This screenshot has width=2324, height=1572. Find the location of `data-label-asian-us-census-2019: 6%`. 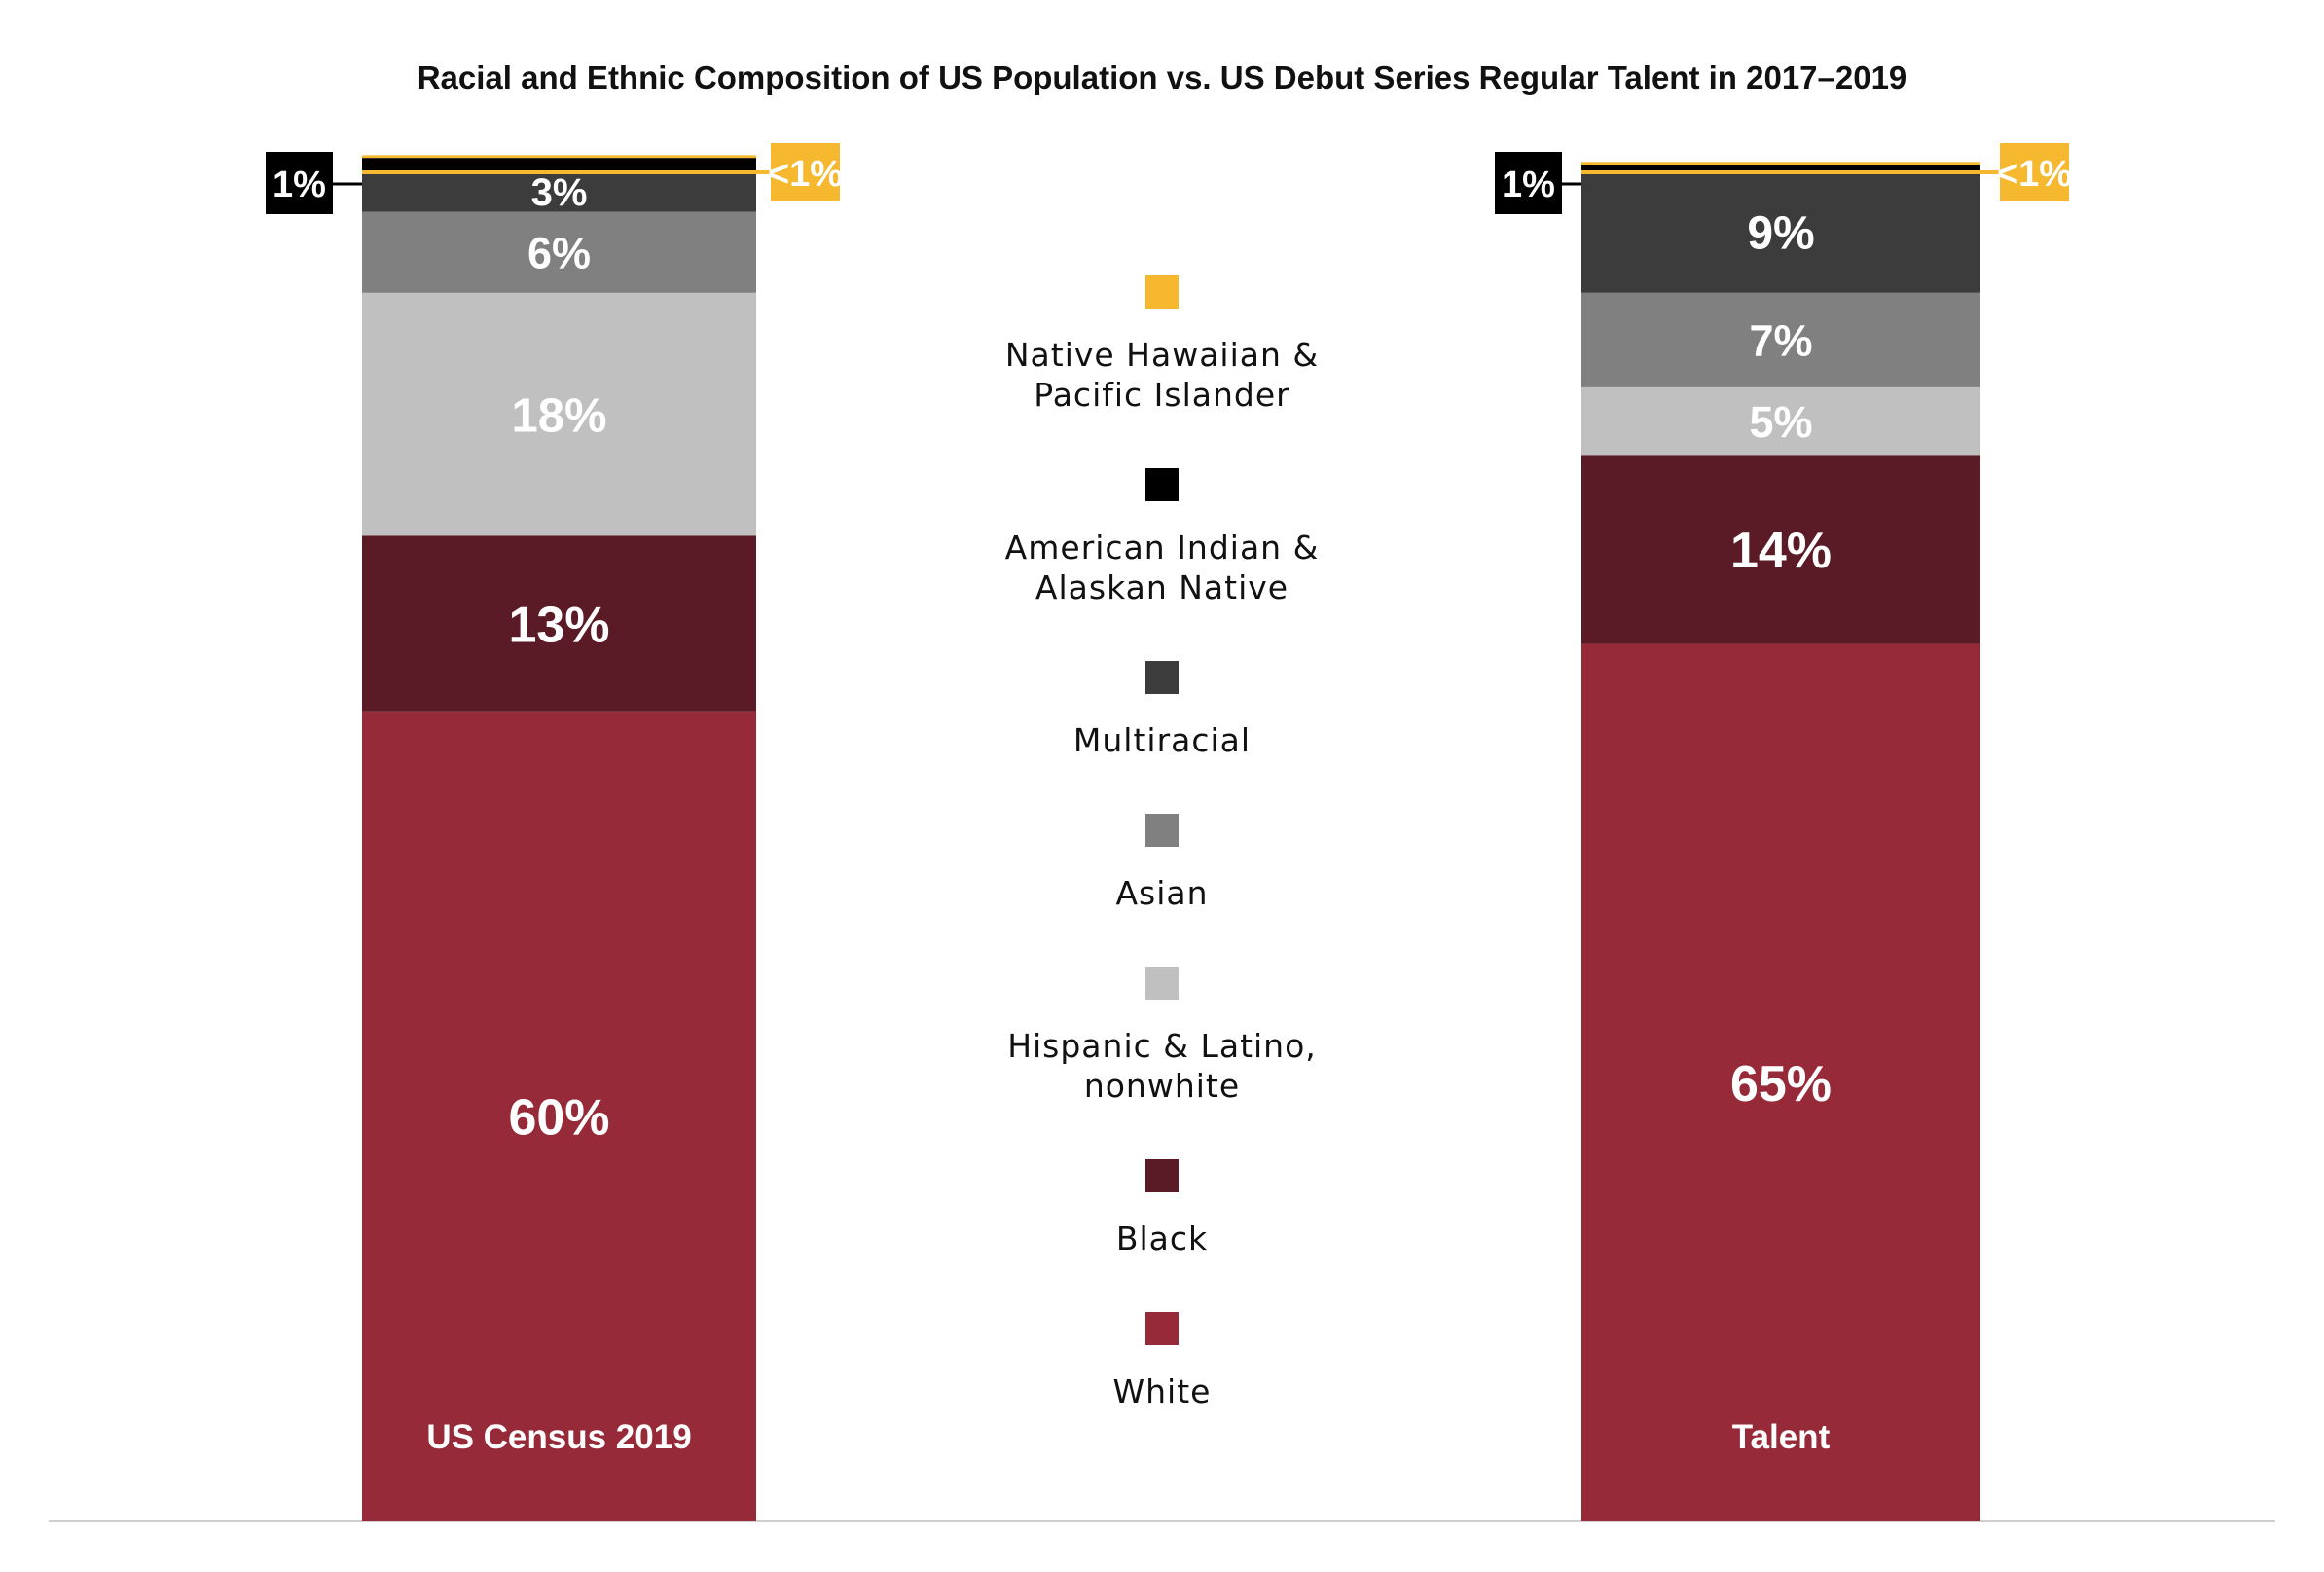

data-label-asian-us-census-2019: 6% is located at coordinates (559, 252).